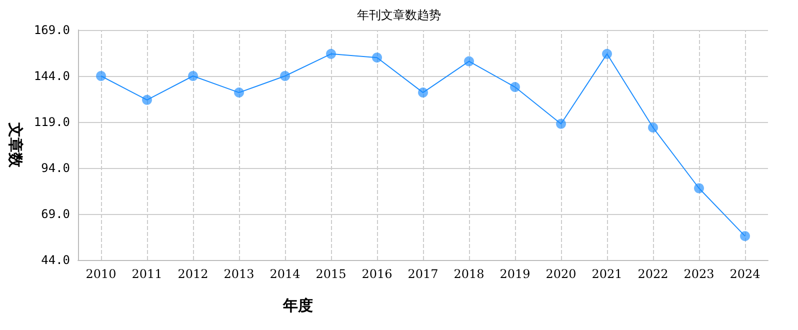  I want to click on x-tick-label: 2021, so click(607, 274).